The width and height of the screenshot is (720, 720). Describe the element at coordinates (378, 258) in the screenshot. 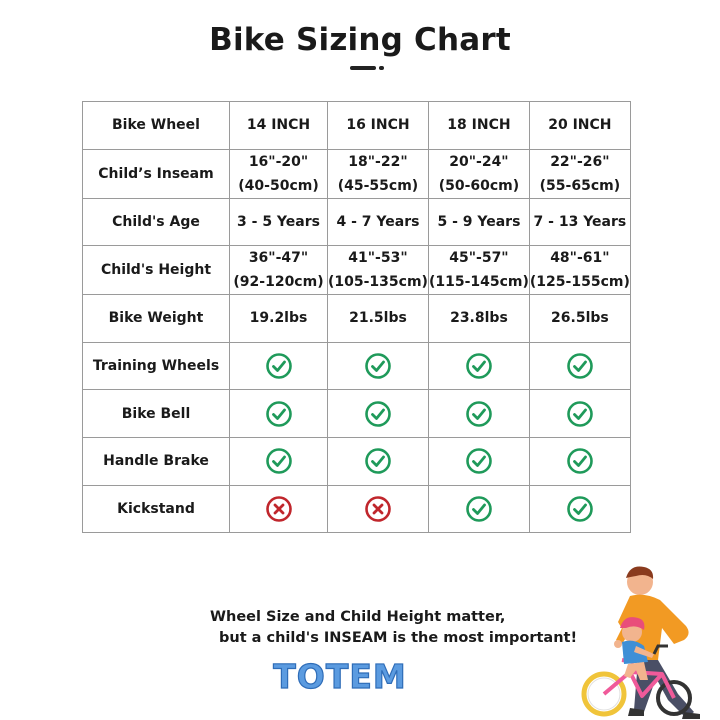

I see `cell-text: 41"-53"` at that location.